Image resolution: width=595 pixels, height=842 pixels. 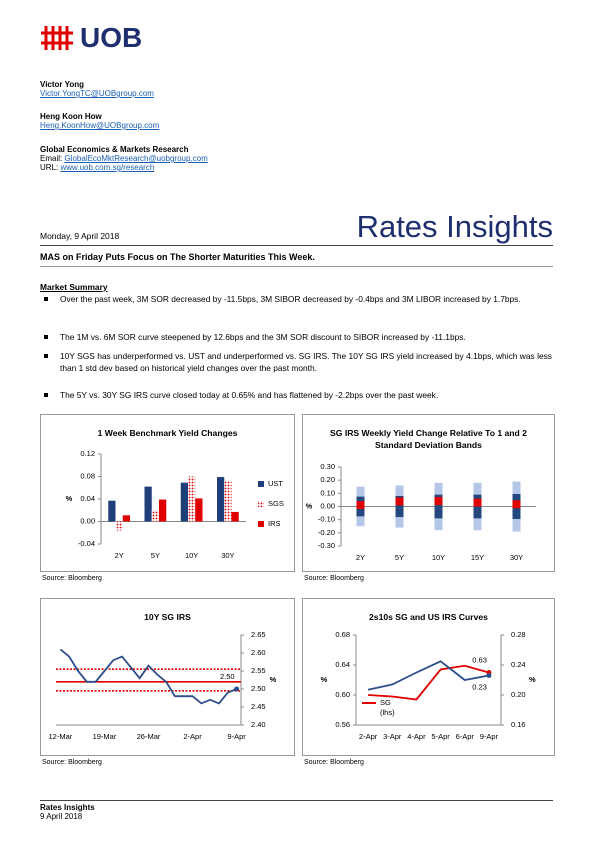 I want to click on legend-label: IRS, so click(x=274, y=523).